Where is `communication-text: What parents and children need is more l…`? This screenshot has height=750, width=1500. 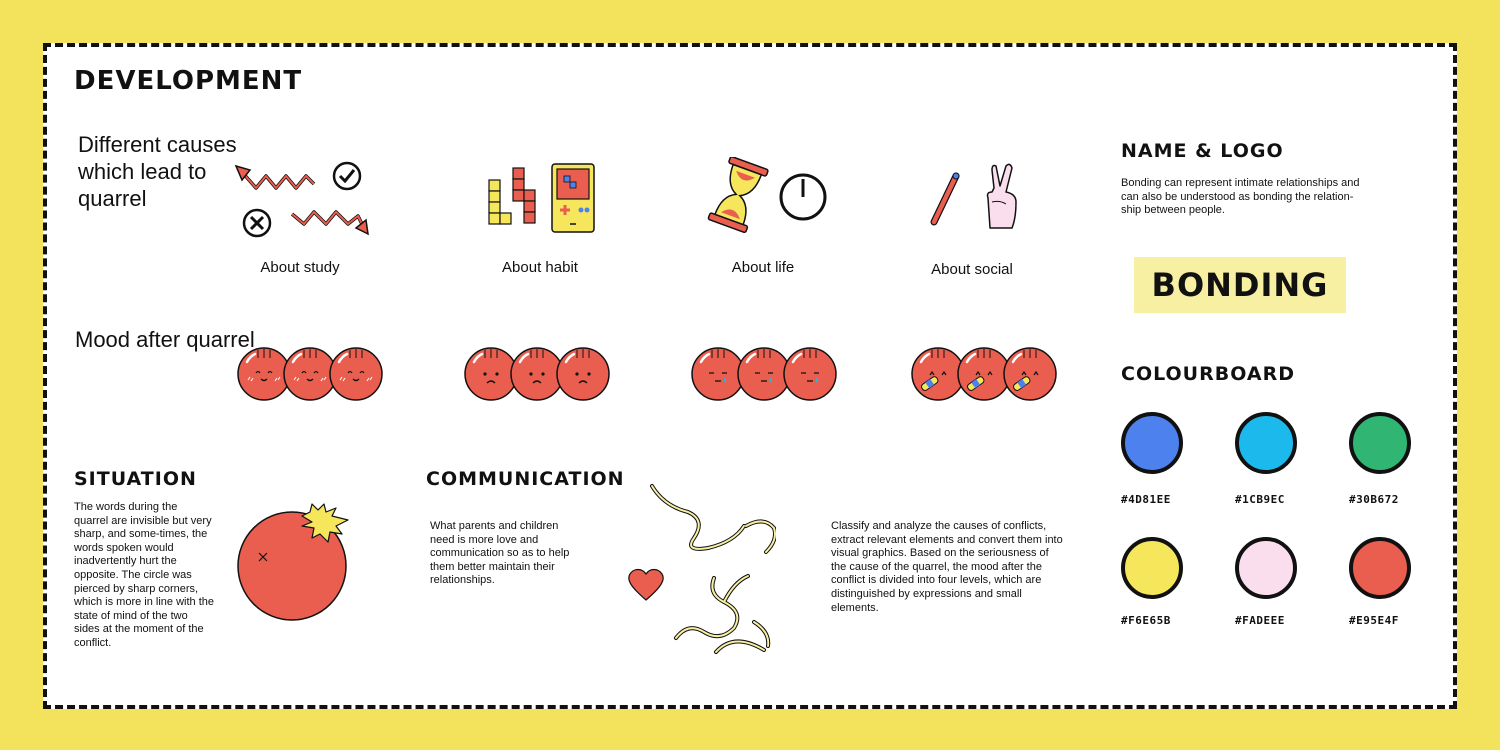
communication-text: What parents and children need is more l… is located at coordinates (500, 553).